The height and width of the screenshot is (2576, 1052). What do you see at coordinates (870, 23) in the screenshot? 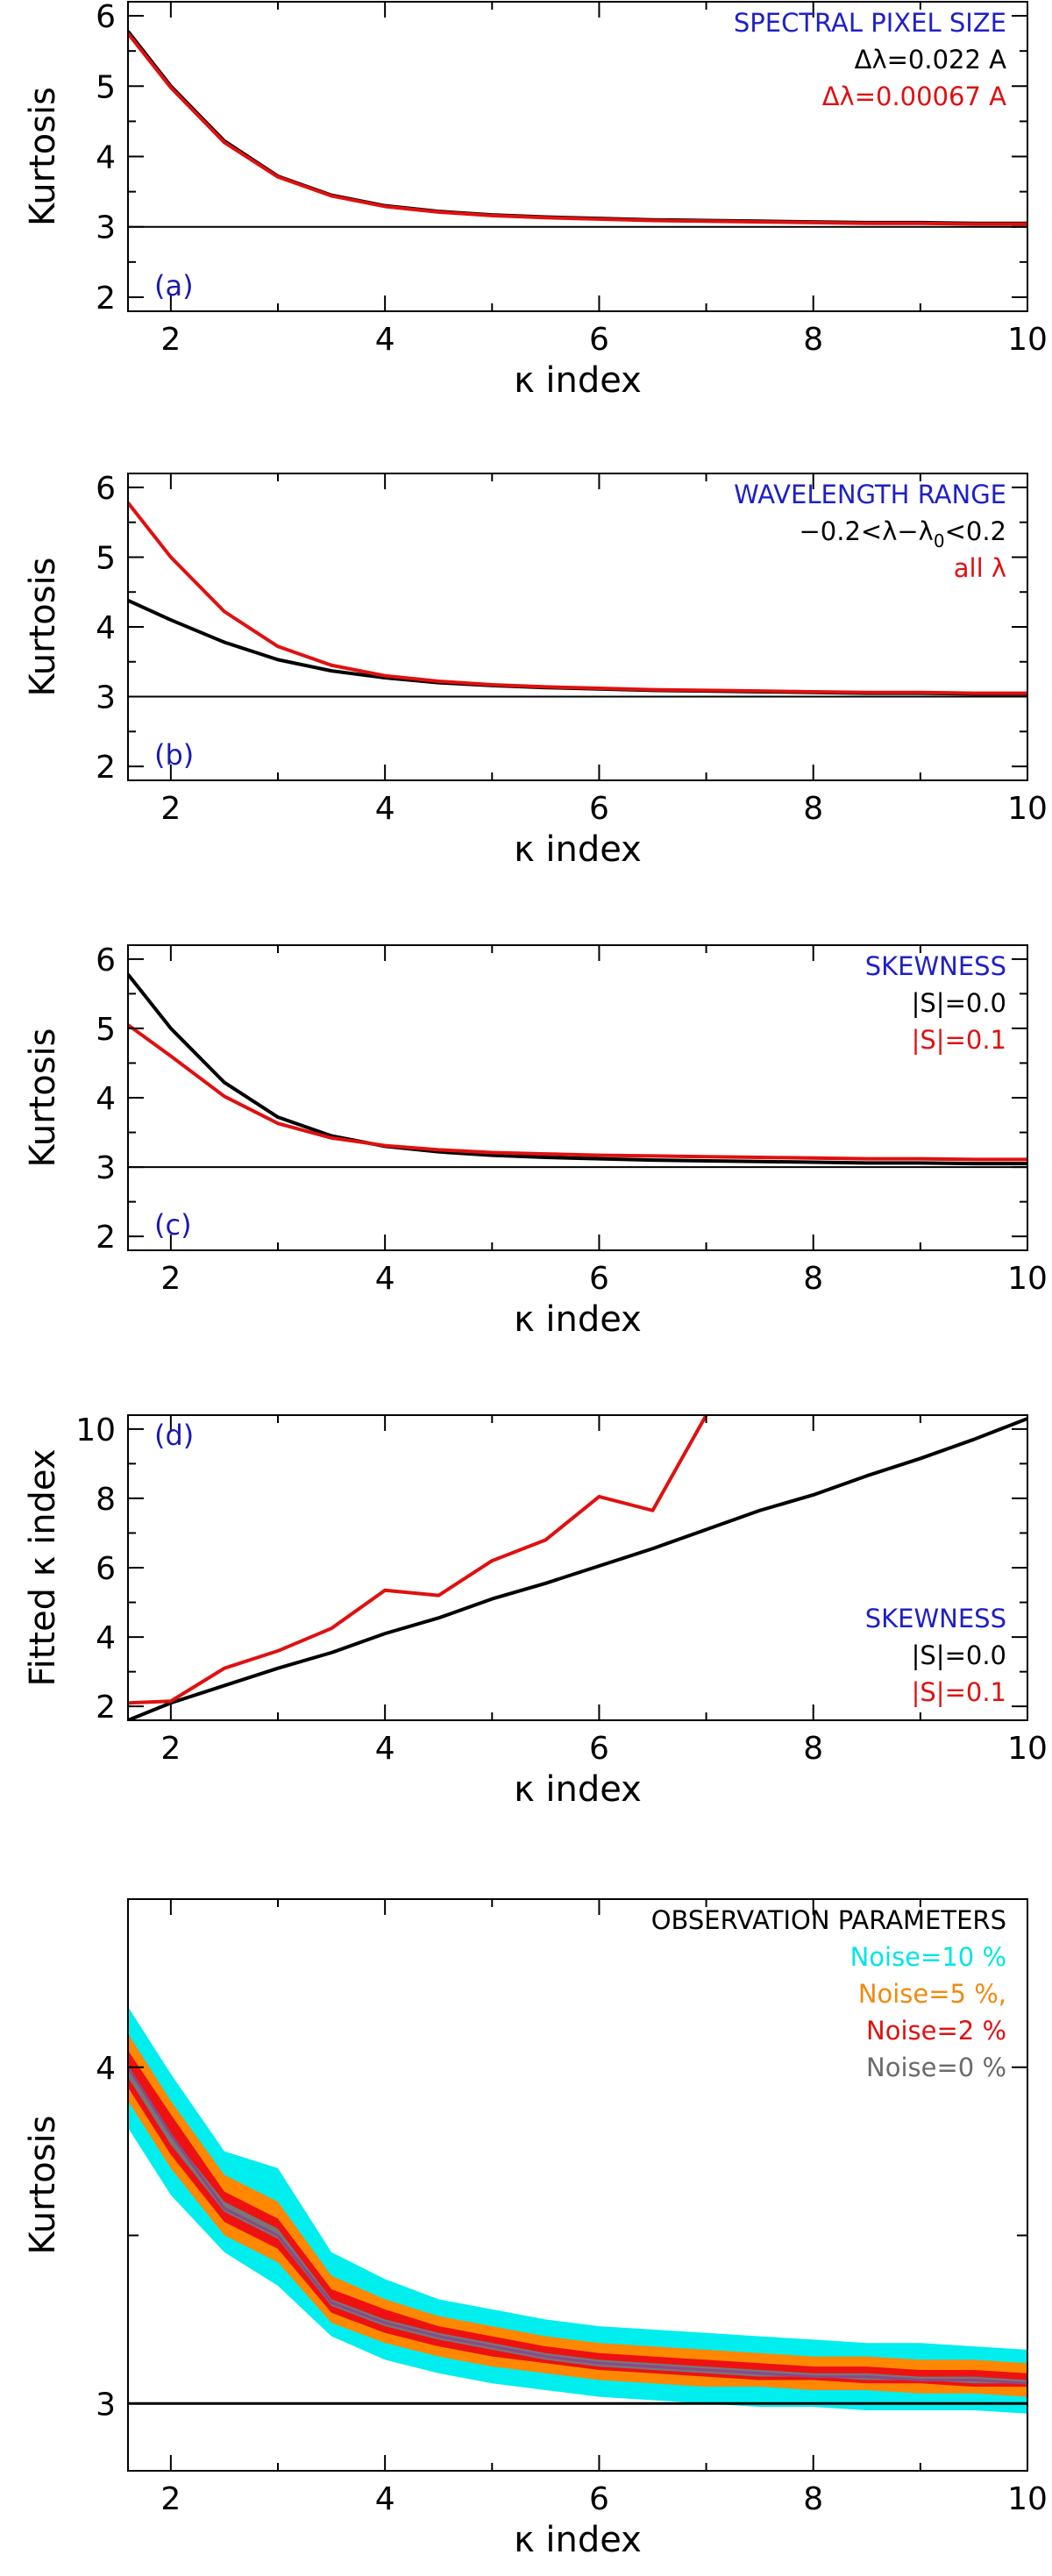
I see `legend-title: SPECTRAL PIXEL SIZE` at bounding box center [870, 23].